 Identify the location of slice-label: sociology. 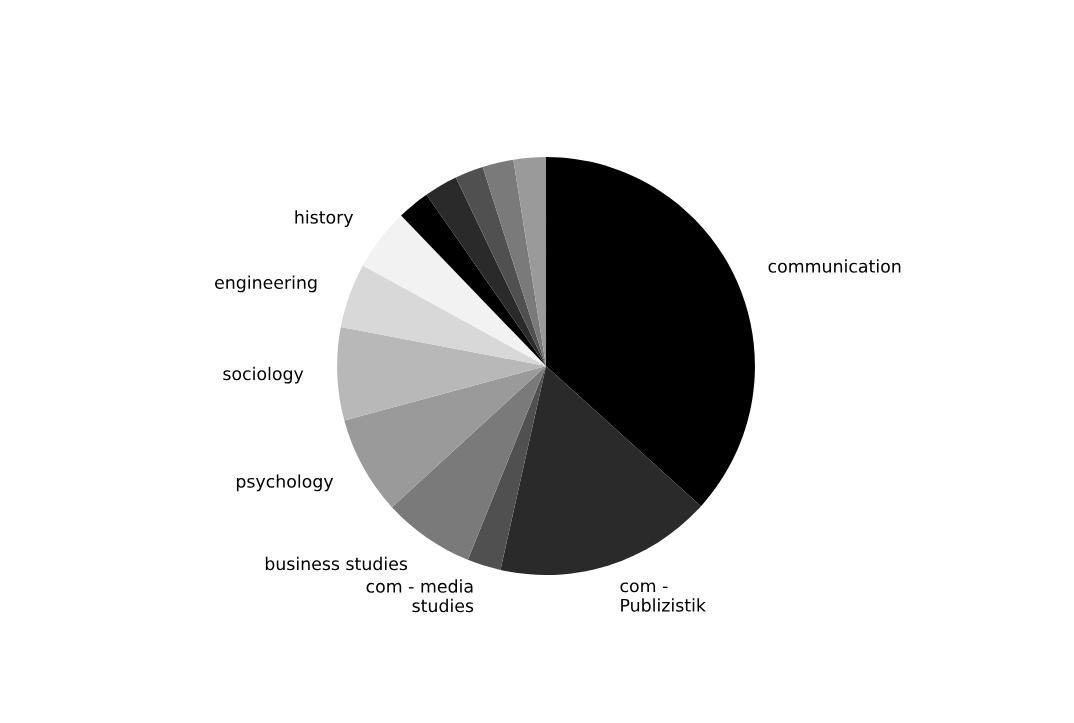
(263, 375).